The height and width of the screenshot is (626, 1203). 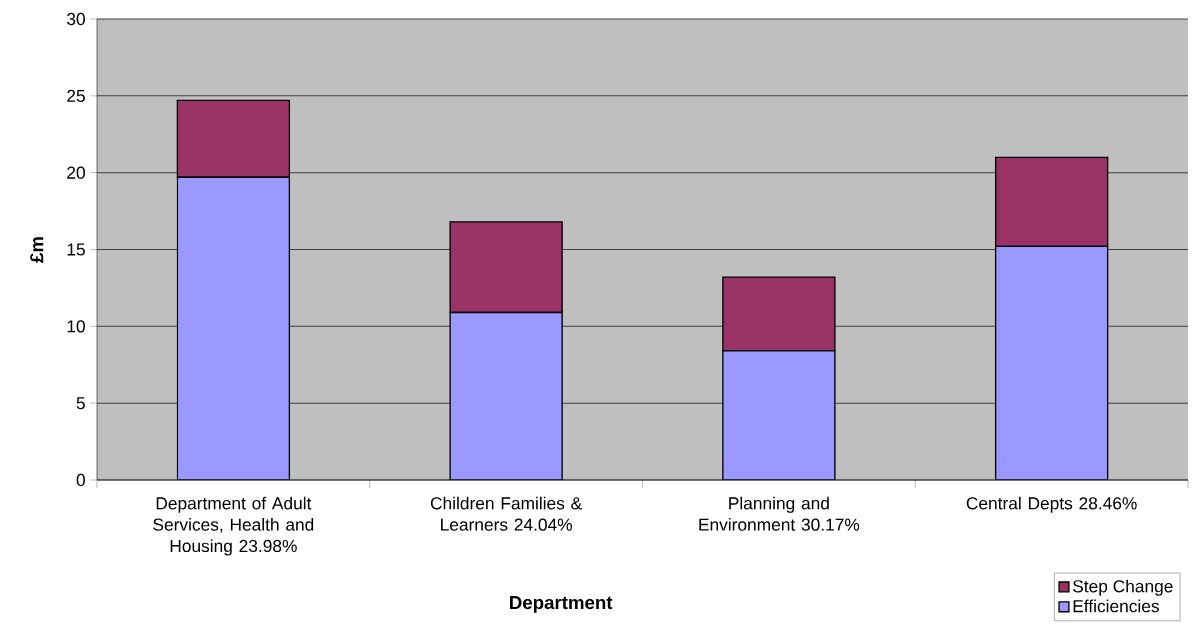 What do you see at coordinates (76, 326) in the screenshot?
I see `y-tick-label: 10` at bounding box center [76, 326].